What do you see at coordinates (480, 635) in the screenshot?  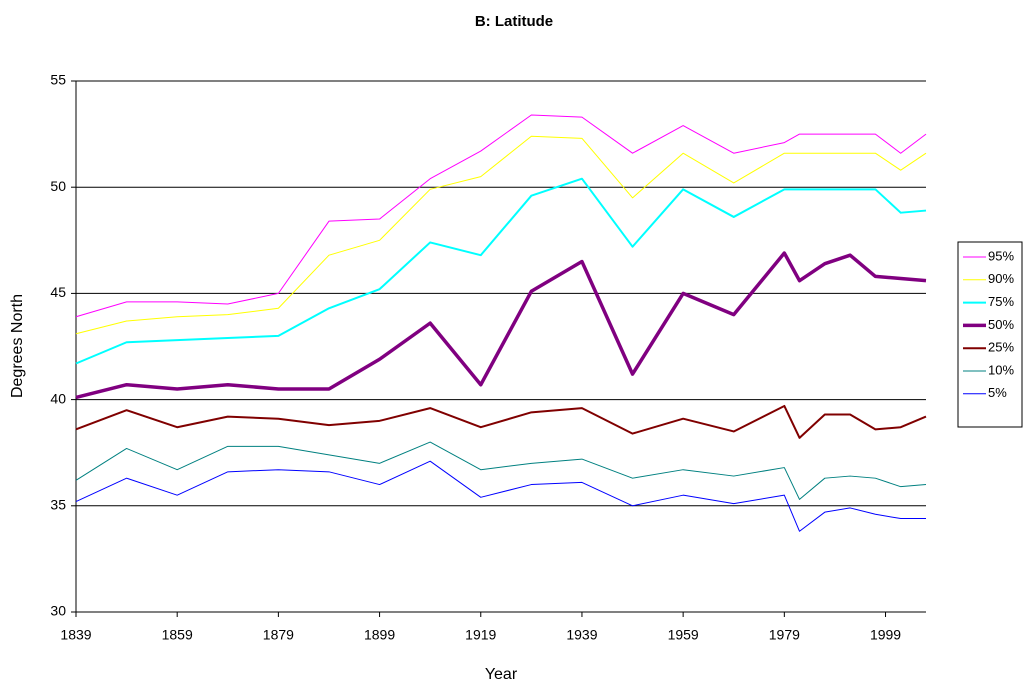 I see `x-tick-label: 1919` at bounding box center [480, 635].